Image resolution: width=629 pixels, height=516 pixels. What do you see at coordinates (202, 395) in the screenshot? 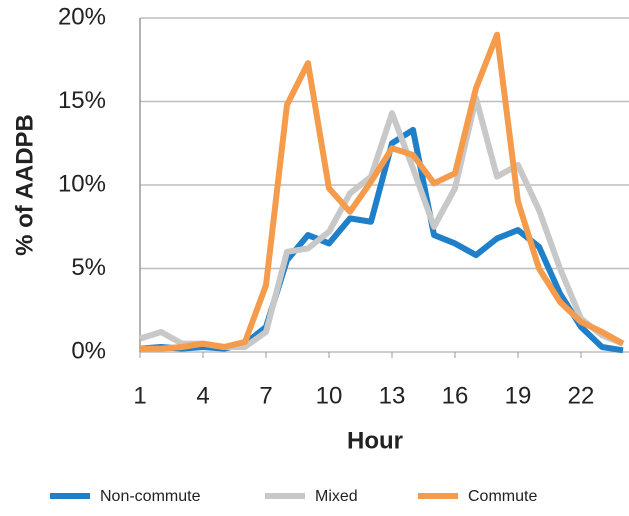
I see `x-tick-label: 4` at bounding box center [202, 395].